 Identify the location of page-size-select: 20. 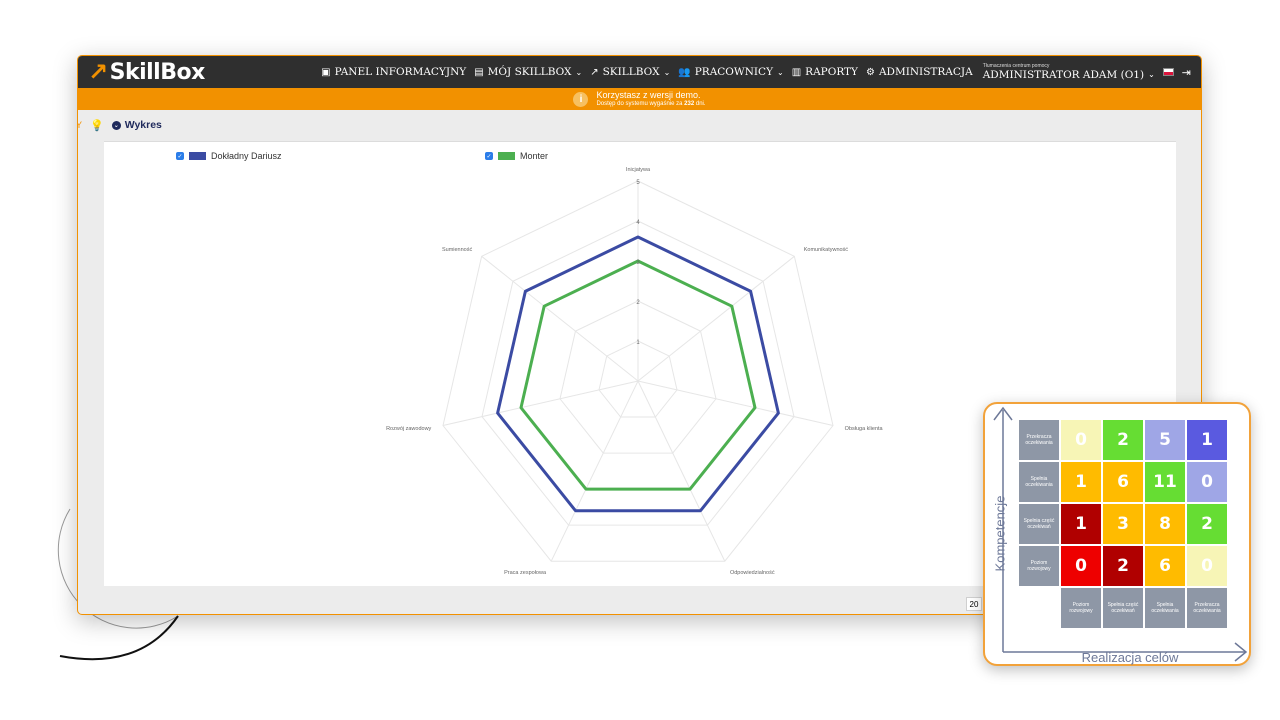
(974, 604).